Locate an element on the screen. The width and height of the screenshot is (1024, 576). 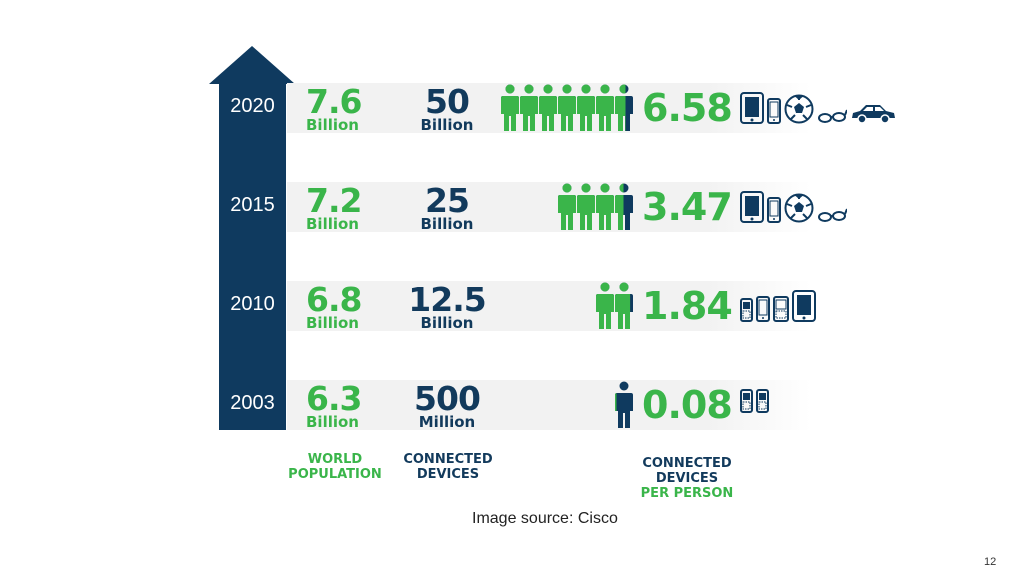
per-label-line2: DEVICES is located at coordinates (687, 478).